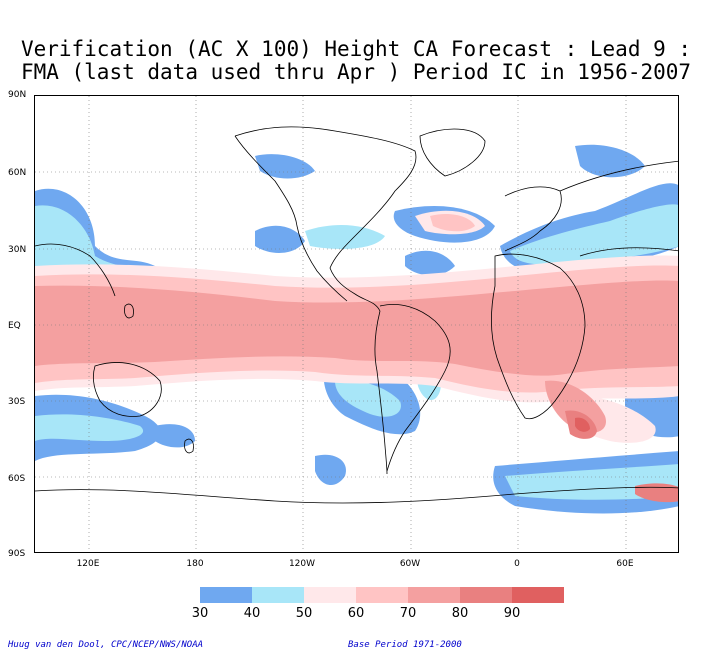 The width and height of the screenshot is (712, 650). What do you see at coordinates (200, 613) in the screenshot?
I see `legend-label-30: 30` at bounding box center [200, 613].